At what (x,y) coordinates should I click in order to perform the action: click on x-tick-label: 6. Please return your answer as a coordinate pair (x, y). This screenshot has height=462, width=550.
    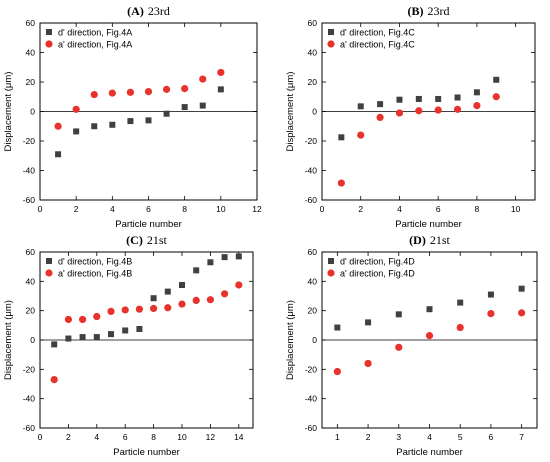
    Looking at the image, I should click on (148, 209).